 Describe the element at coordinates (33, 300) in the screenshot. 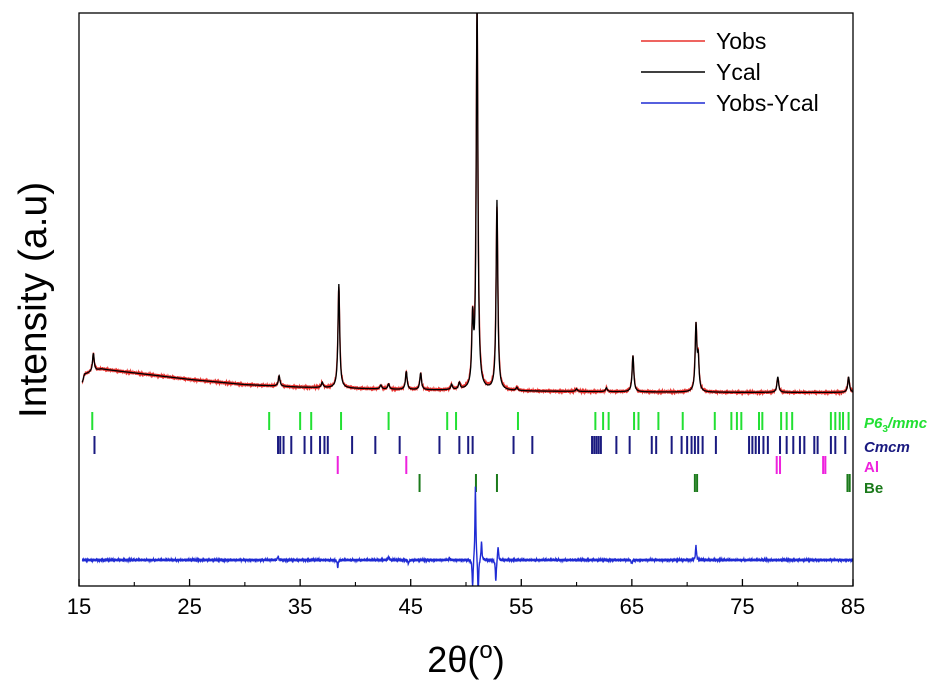

I see `y-axis-title: Intensity (a.u)` at that location.